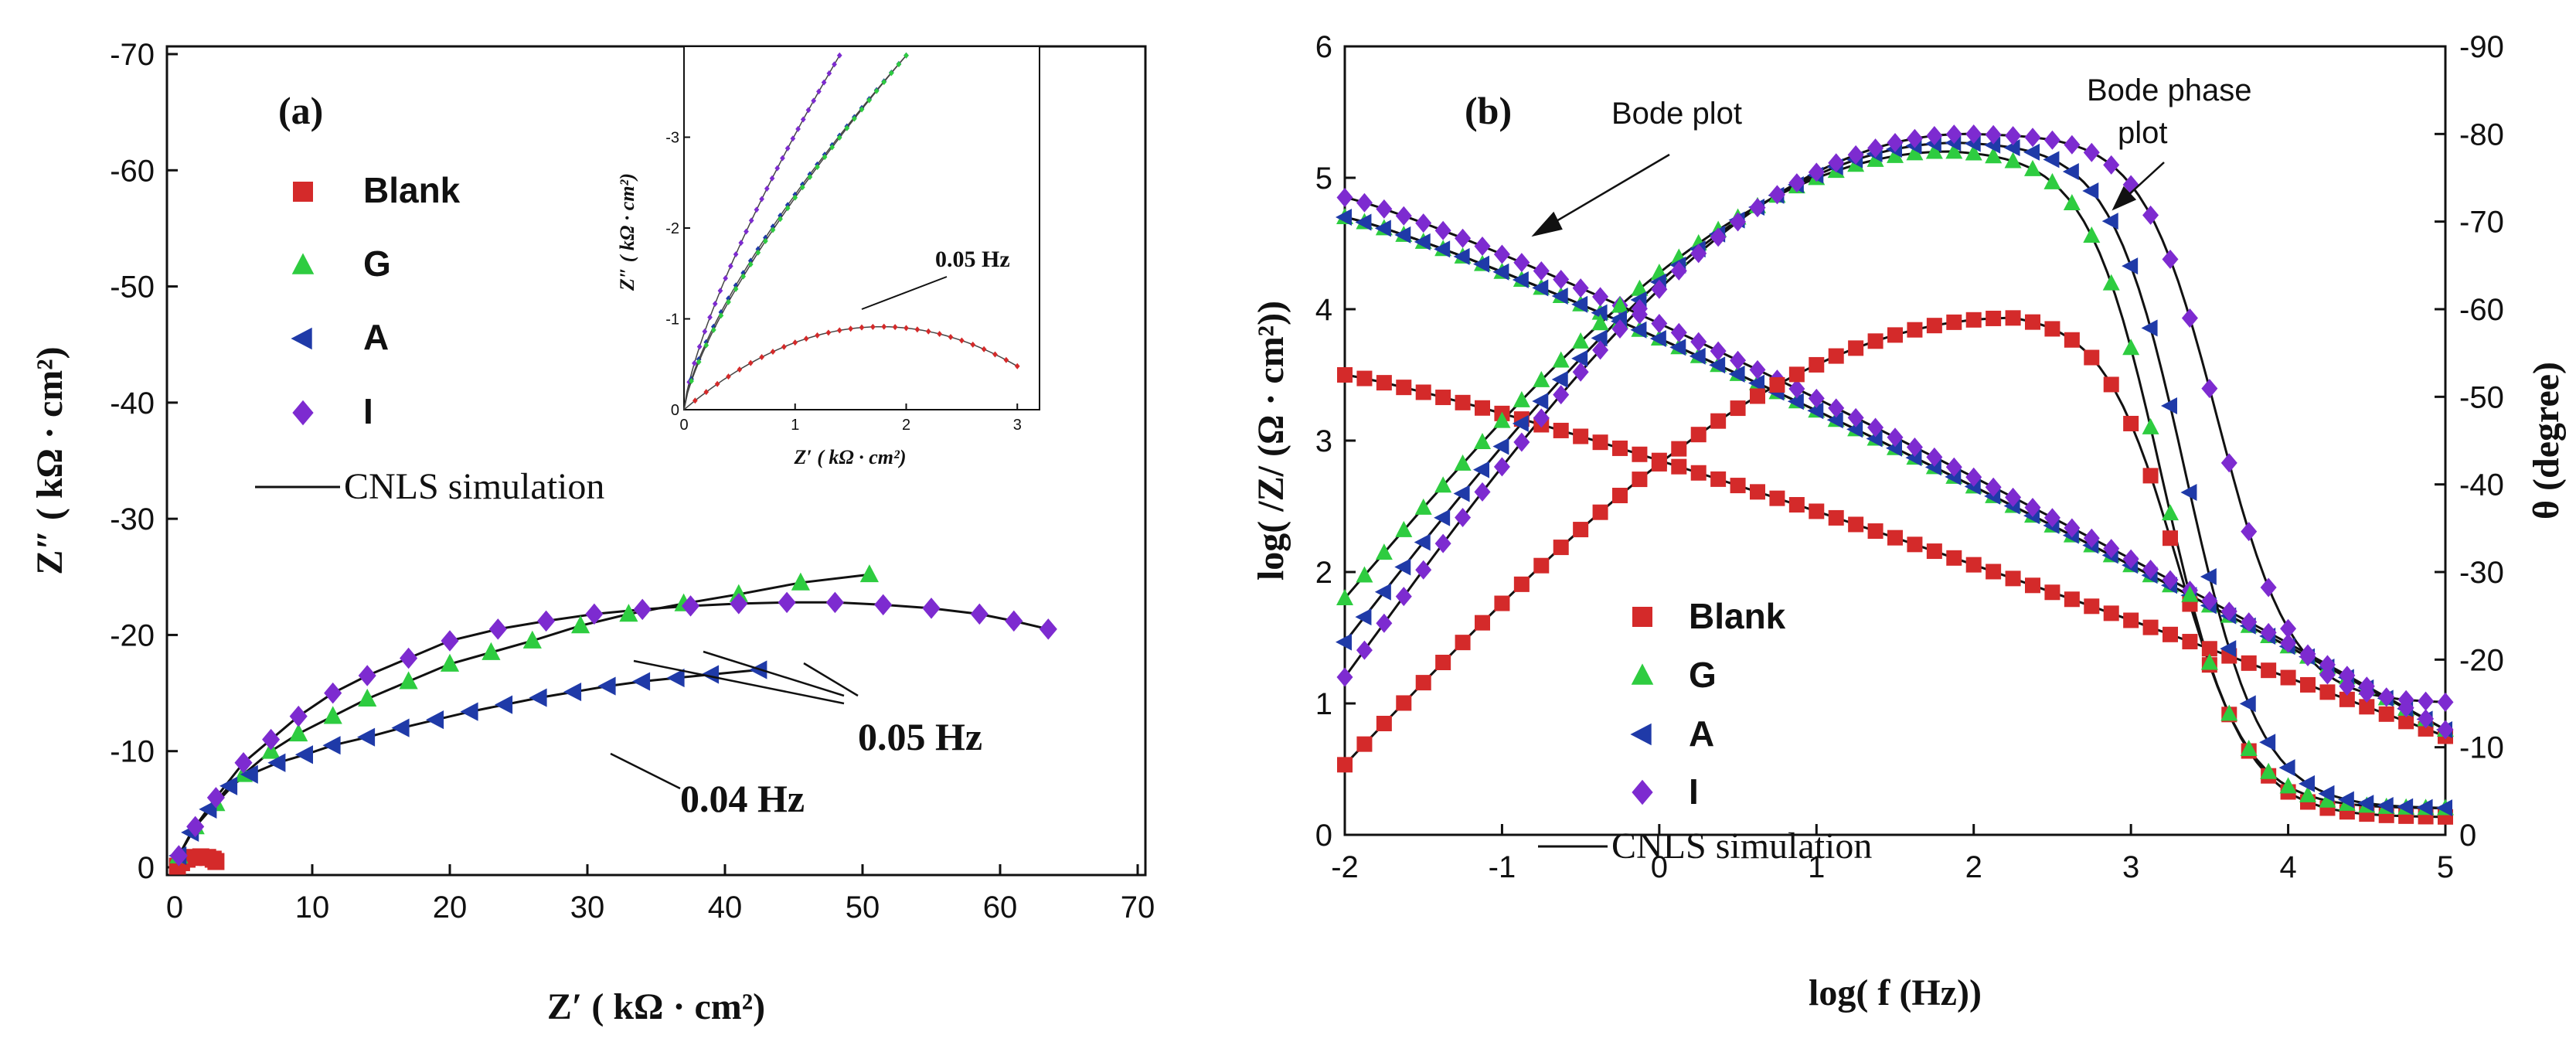 The image size is (2576, 1042). I want to click on y-tick-label: 0, so click(1323, 836).